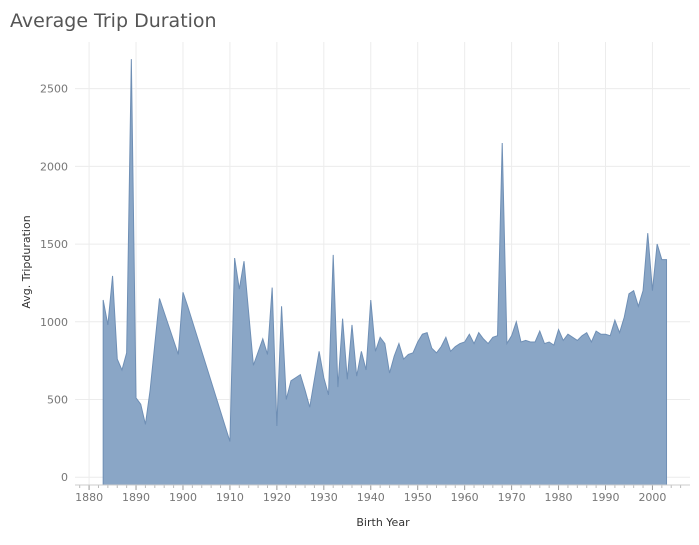 The width and height of the screenshot is (699, 545). What do you see at coordinates (371, 497) in the screenshot?
I see `x-tick-label: 1940` at bounding box center [371, 497].